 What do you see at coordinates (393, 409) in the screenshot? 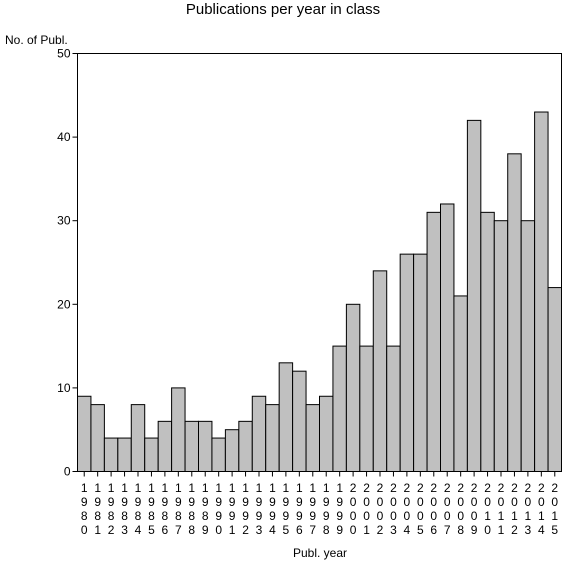
I see `bar-2003` at bounding box center [393, 409].